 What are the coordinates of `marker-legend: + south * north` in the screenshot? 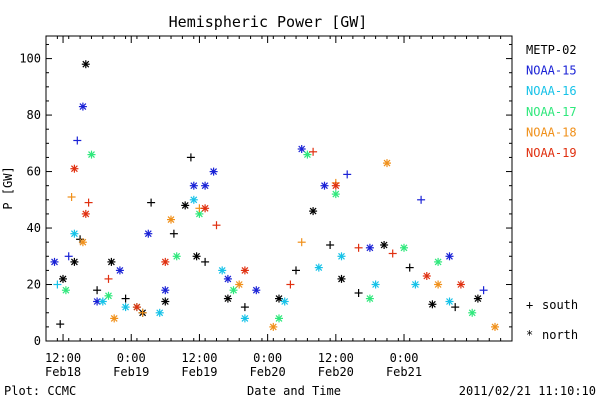 It's located at (552, 320).